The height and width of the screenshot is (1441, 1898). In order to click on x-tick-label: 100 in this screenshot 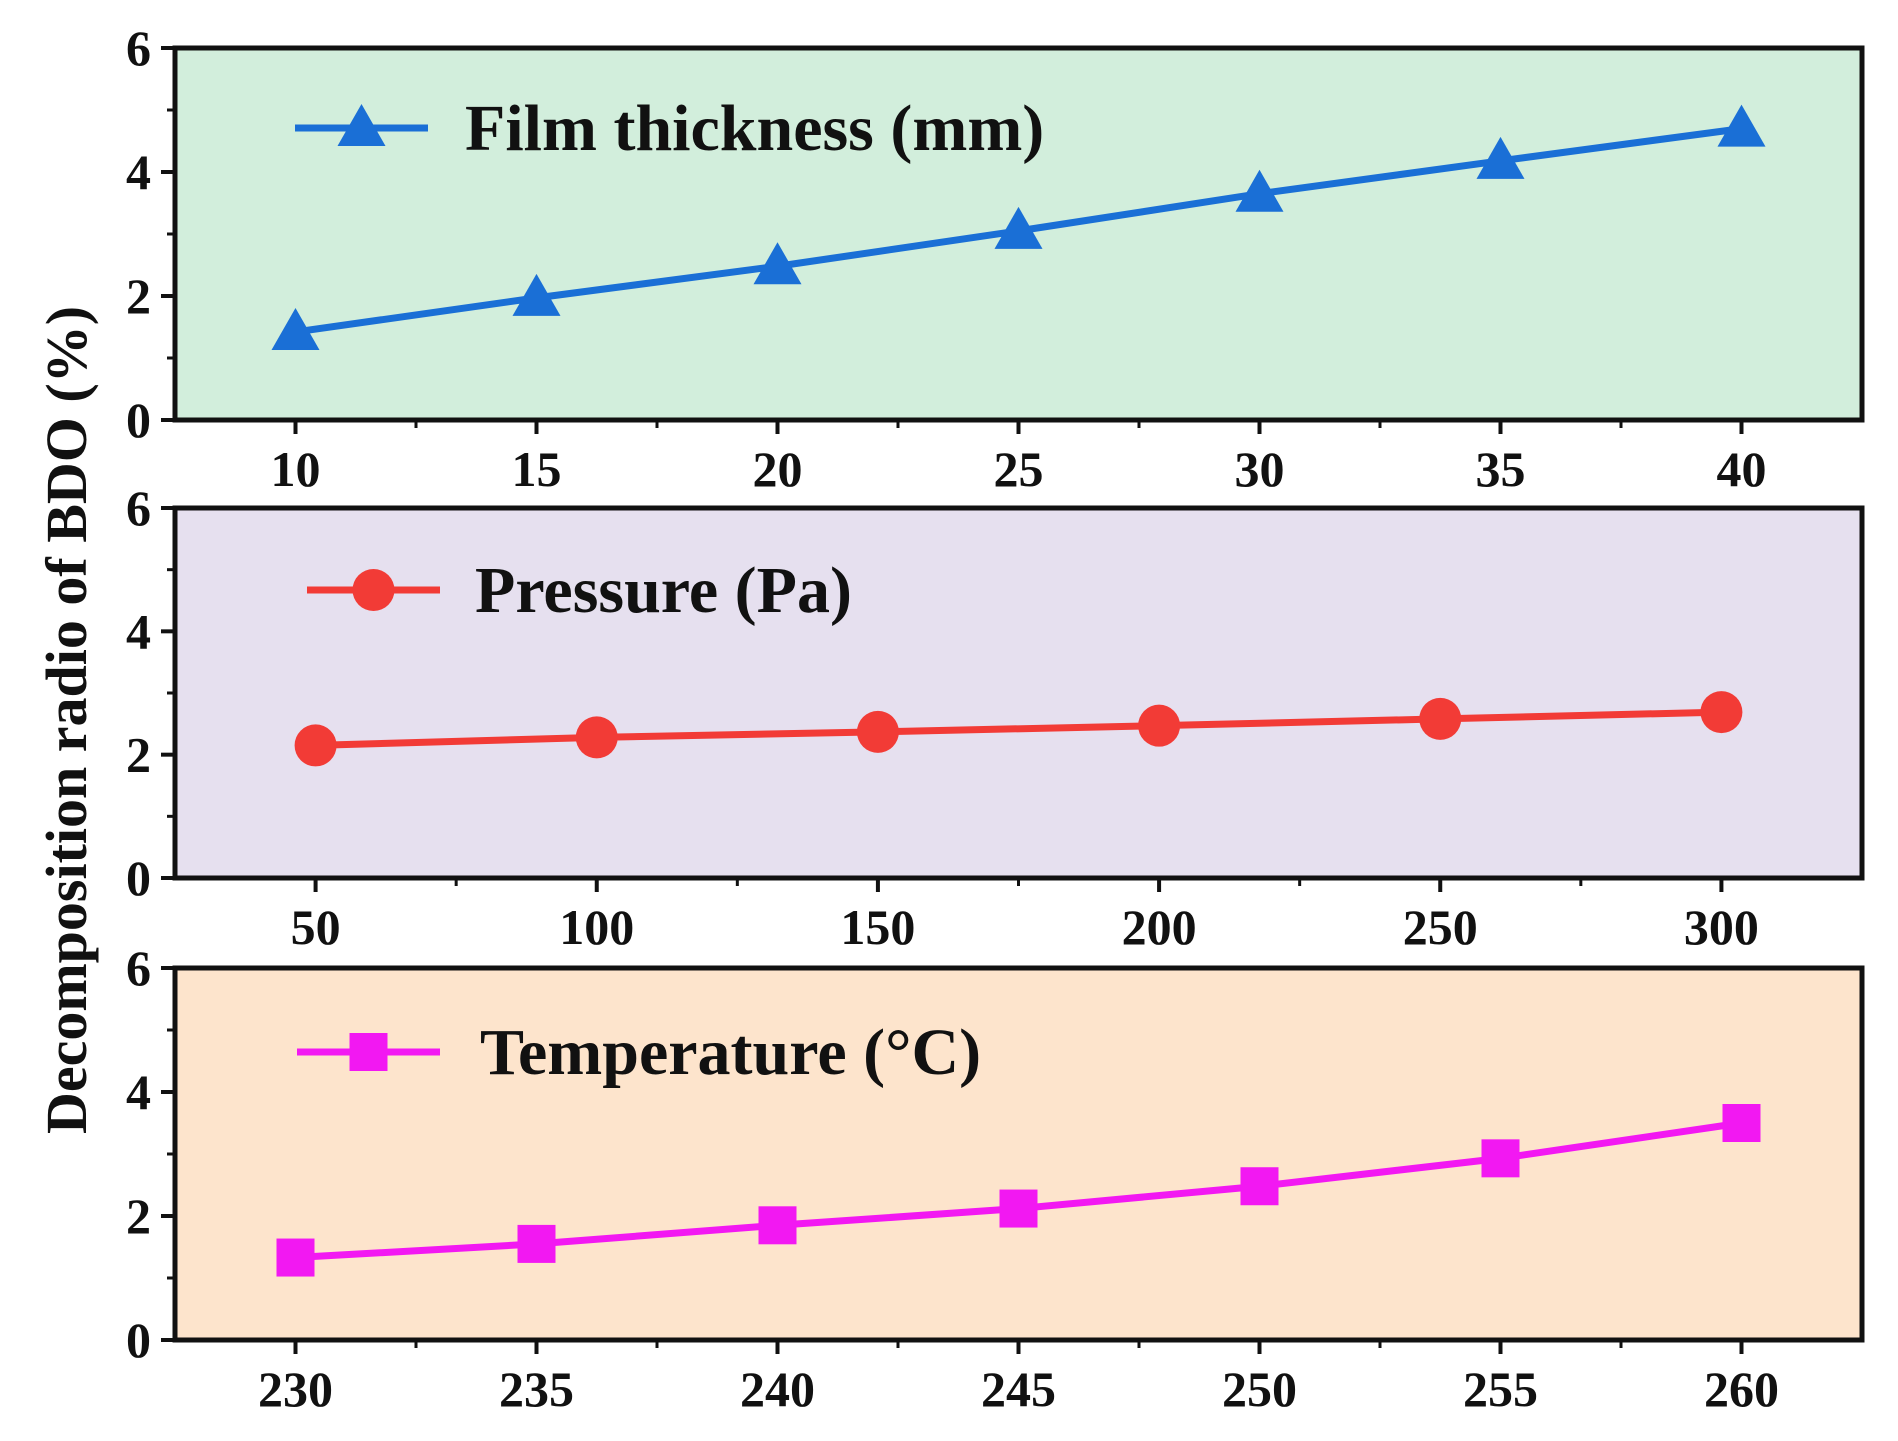, I will do `click(596, 927)`.